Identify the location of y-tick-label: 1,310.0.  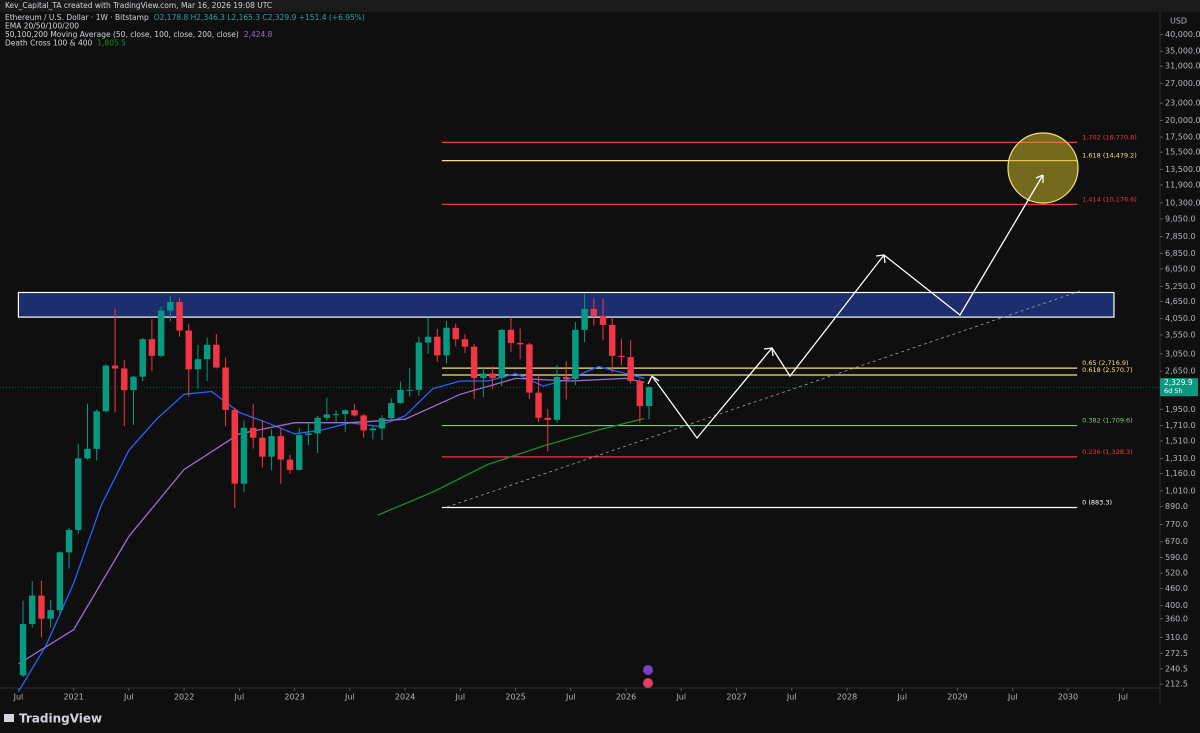
(1180, 458).